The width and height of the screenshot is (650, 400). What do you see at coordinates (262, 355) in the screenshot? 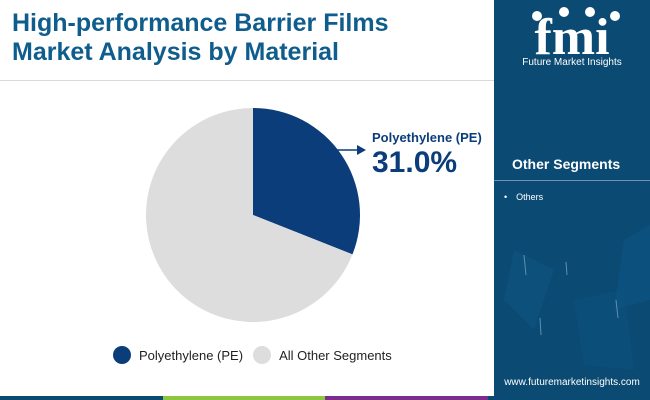
I see `legend-swatch-others` at bounding box center [262, 355].